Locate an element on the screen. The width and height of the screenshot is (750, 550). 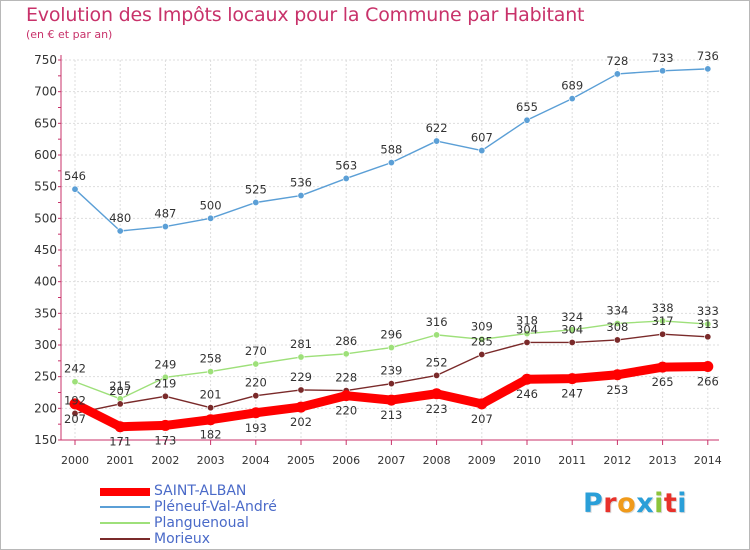
logo-letter: i is located at coordinates (659, 503).